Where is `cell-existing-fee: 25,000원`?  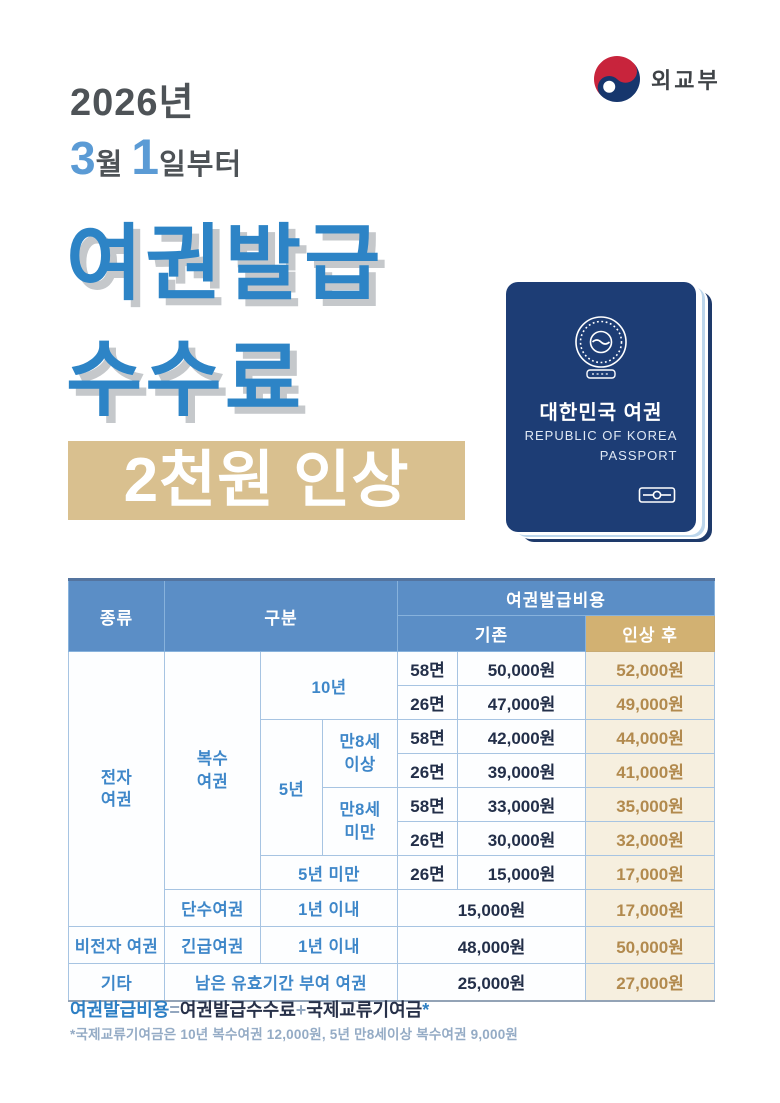
cell-existing-fee: 25,000원 is located at coordinates (492, 982).